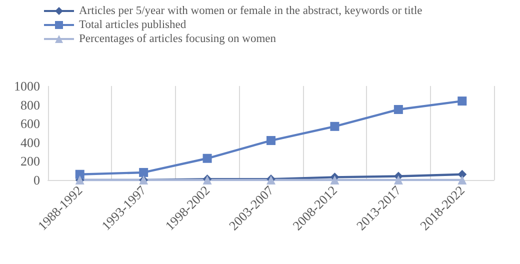 This screenshot has width=520, height=264. I want to click on y-tick-label: 1000, so click(27, 86).